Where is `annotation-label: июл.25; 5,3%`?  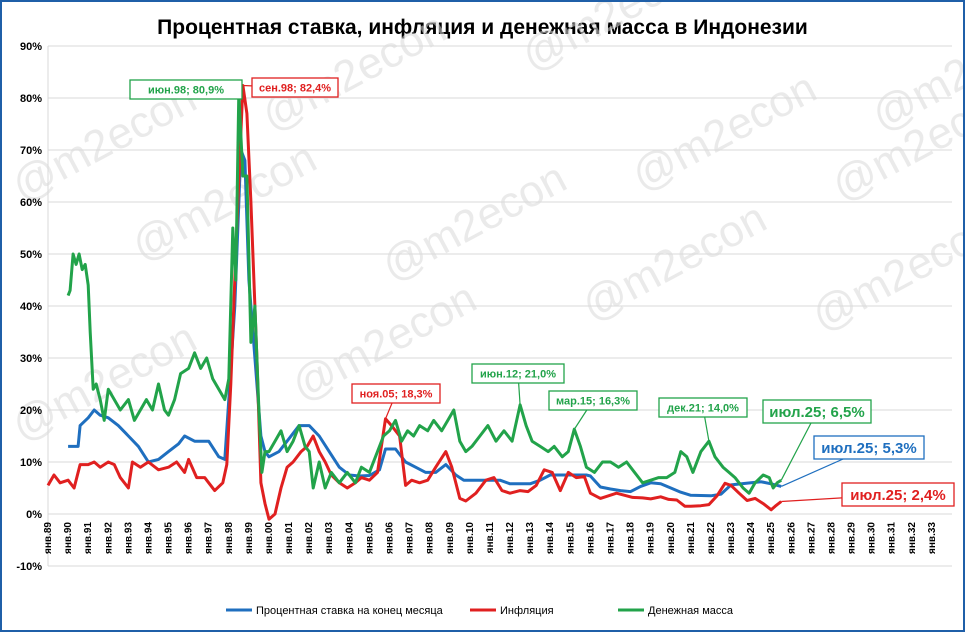
annotation-label: июл.25; 5,3% is located at coordinates (868, 448).